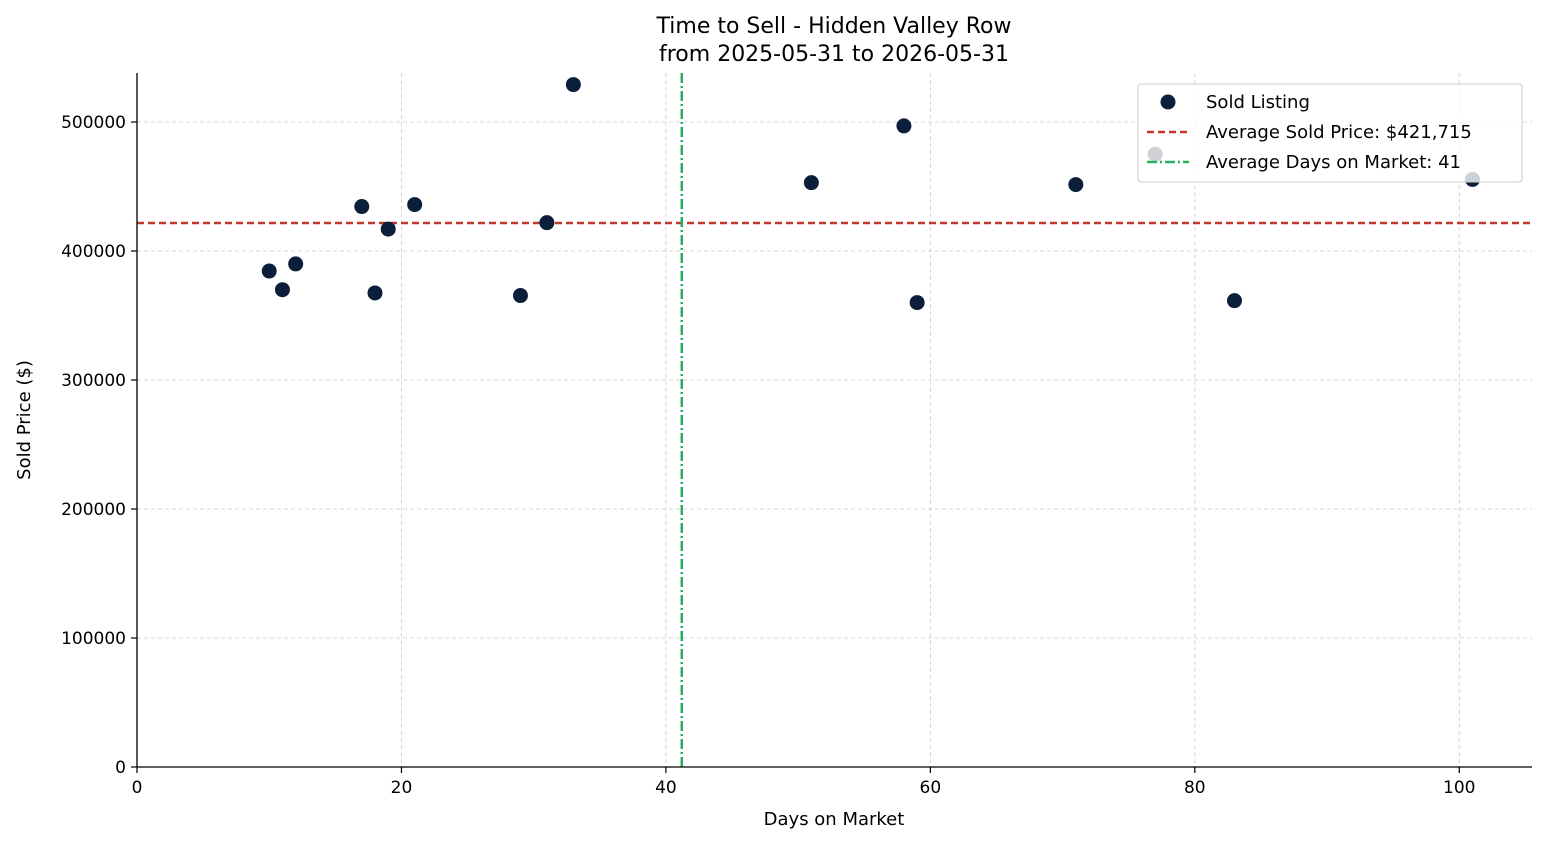 The image size is (1547, 845). Describe the element at coordinates (834, 819) in the screenshot. I see `x-axis-label: Days on Market` at that location.